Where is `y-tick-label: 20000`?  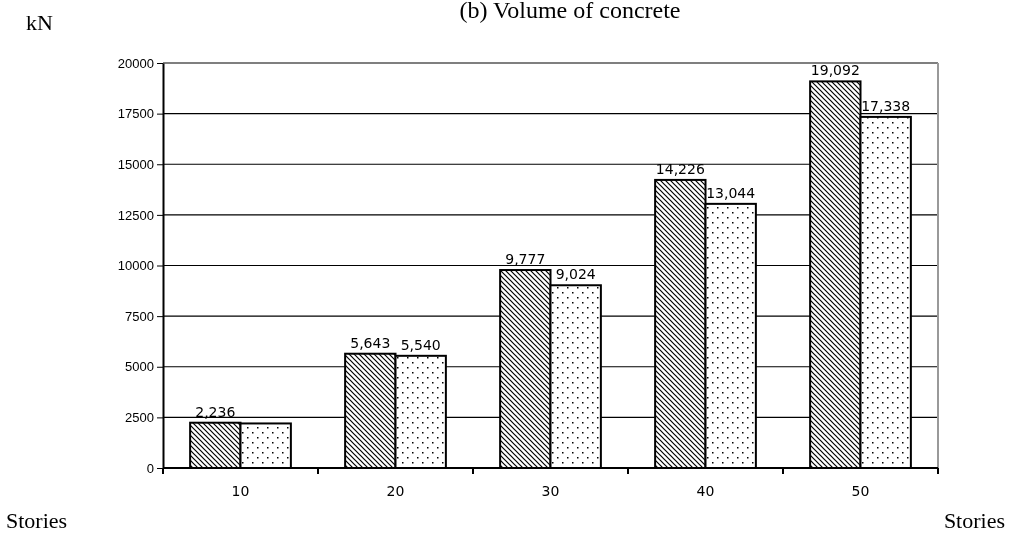
y-tick-label: 20000 is located at coordinates (135, 63).